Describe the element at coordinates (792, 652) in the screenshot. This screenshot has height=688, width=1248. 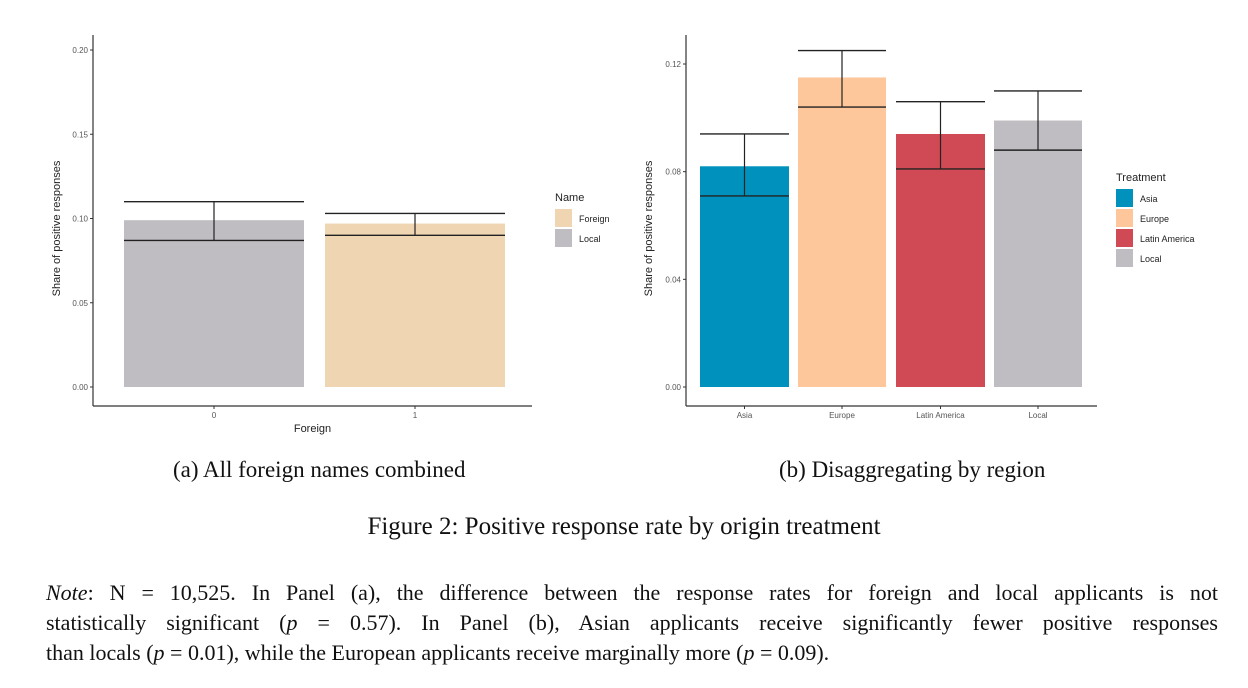
I see `note-text: = 0.09).` at that location.